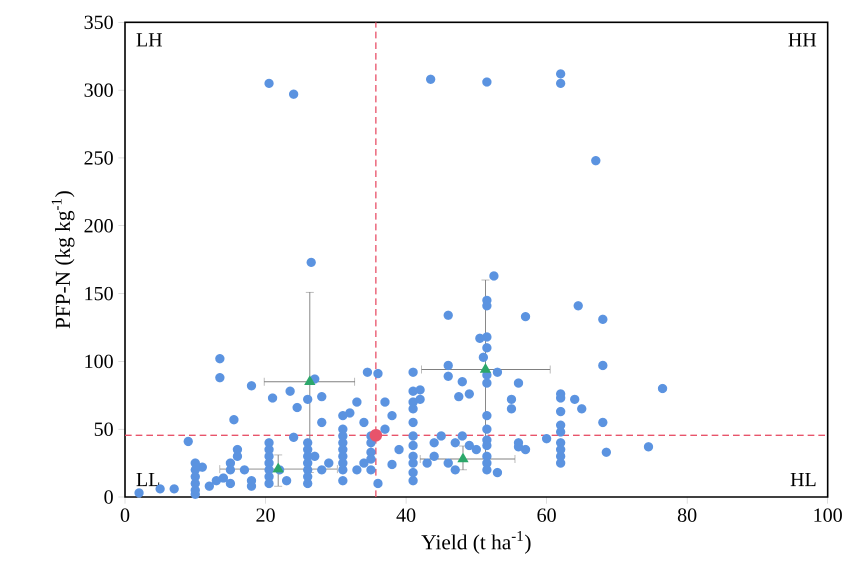 This screenshot has height=587, width=850. Describe the element at coordinates (546, 515) in the screenshot. I see `x-tick-label: 60` at that location.